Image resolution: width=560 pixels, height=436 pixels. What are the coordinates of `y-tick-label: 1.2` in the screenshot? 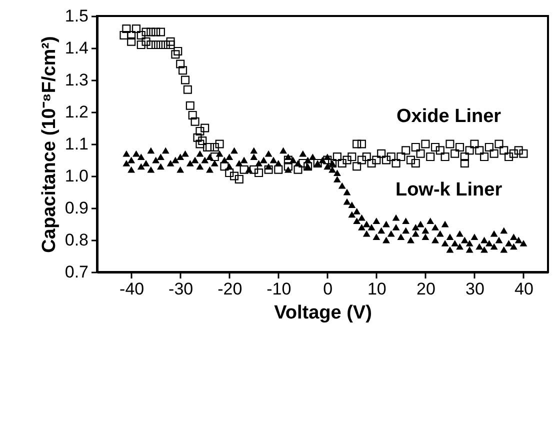 It's located at (76, 112).